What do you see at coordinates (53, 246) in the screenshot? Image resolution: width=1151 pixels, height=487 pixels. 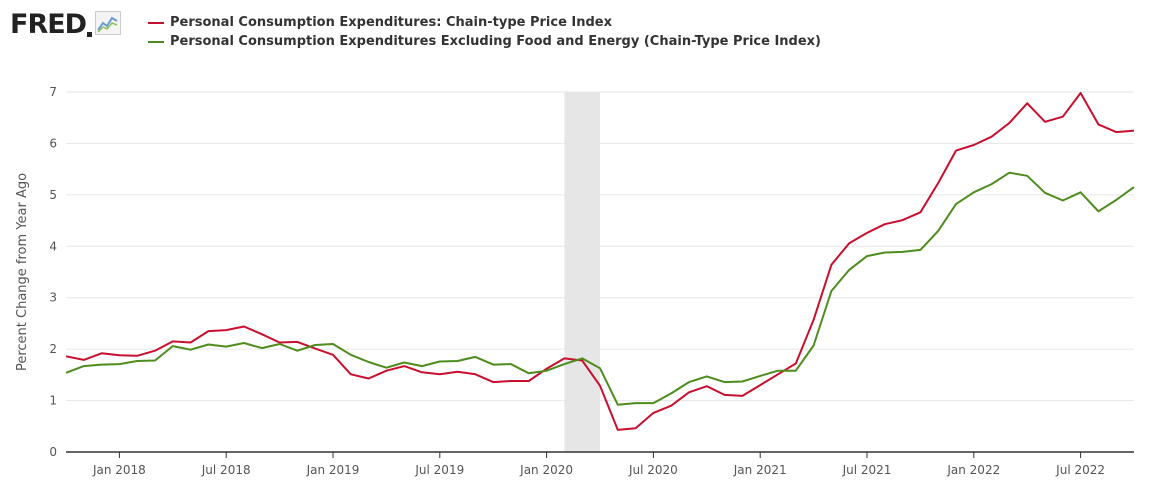 I see `y-tick-label: 4` at bounding box center [53, 246].